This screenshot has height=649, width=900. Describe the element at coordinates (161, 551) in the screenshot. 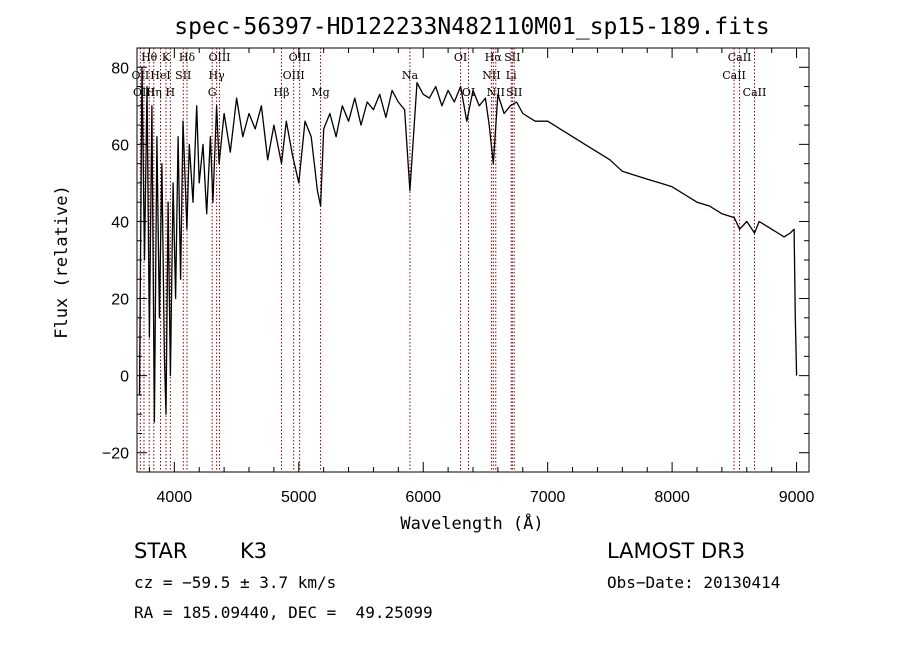

I see `object-class: STAR` at that location.